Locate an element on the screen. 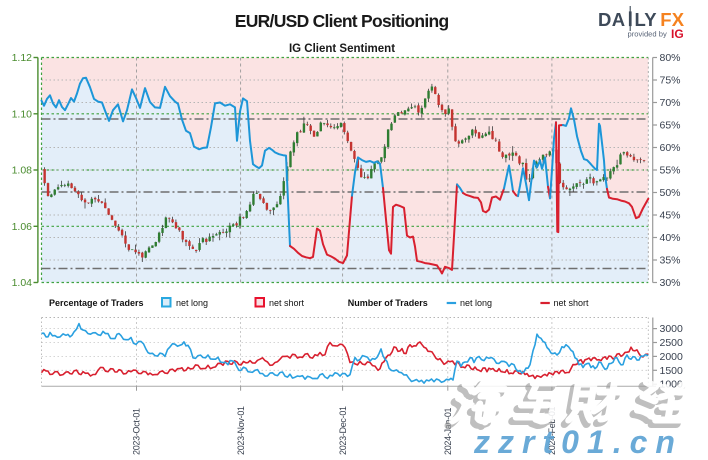  svg-text: zzrt01.cn is located at coordinates (578, 442).